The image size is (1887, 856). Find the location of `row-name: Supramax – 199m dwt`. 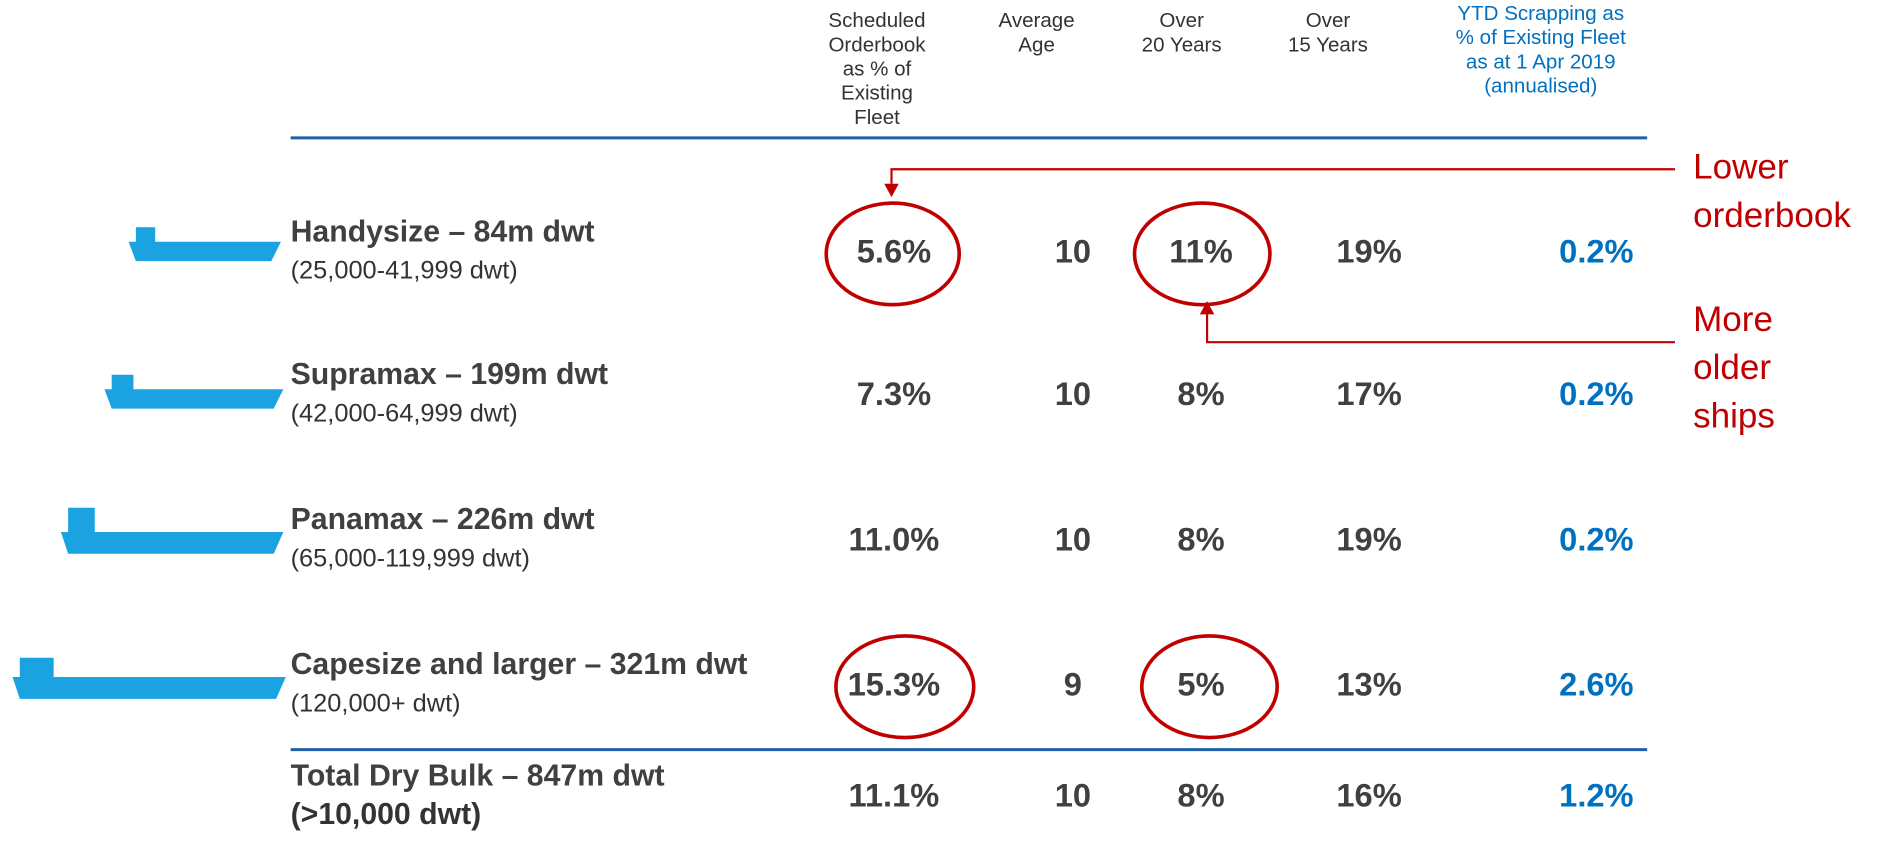

row-name: Supramax – 199m dwt is located at coordinates (449, 374).